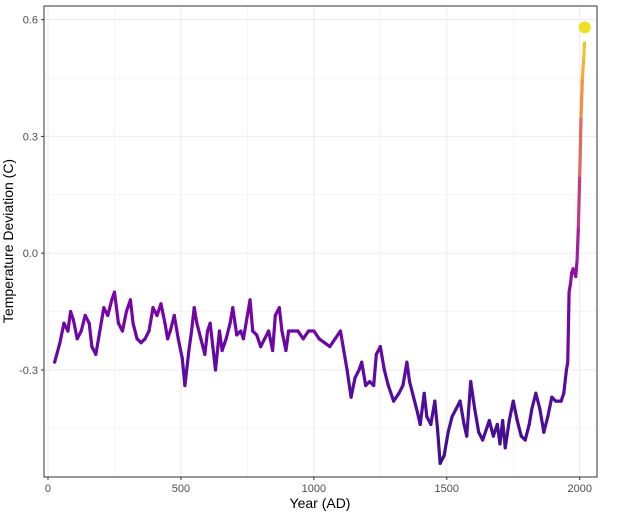 This screenshot has height=513, width=624. What do you see at coordinates (30, 254) in the screenshot?
I see `y-tick-label: 0.0` at bounding box center [30, 254].